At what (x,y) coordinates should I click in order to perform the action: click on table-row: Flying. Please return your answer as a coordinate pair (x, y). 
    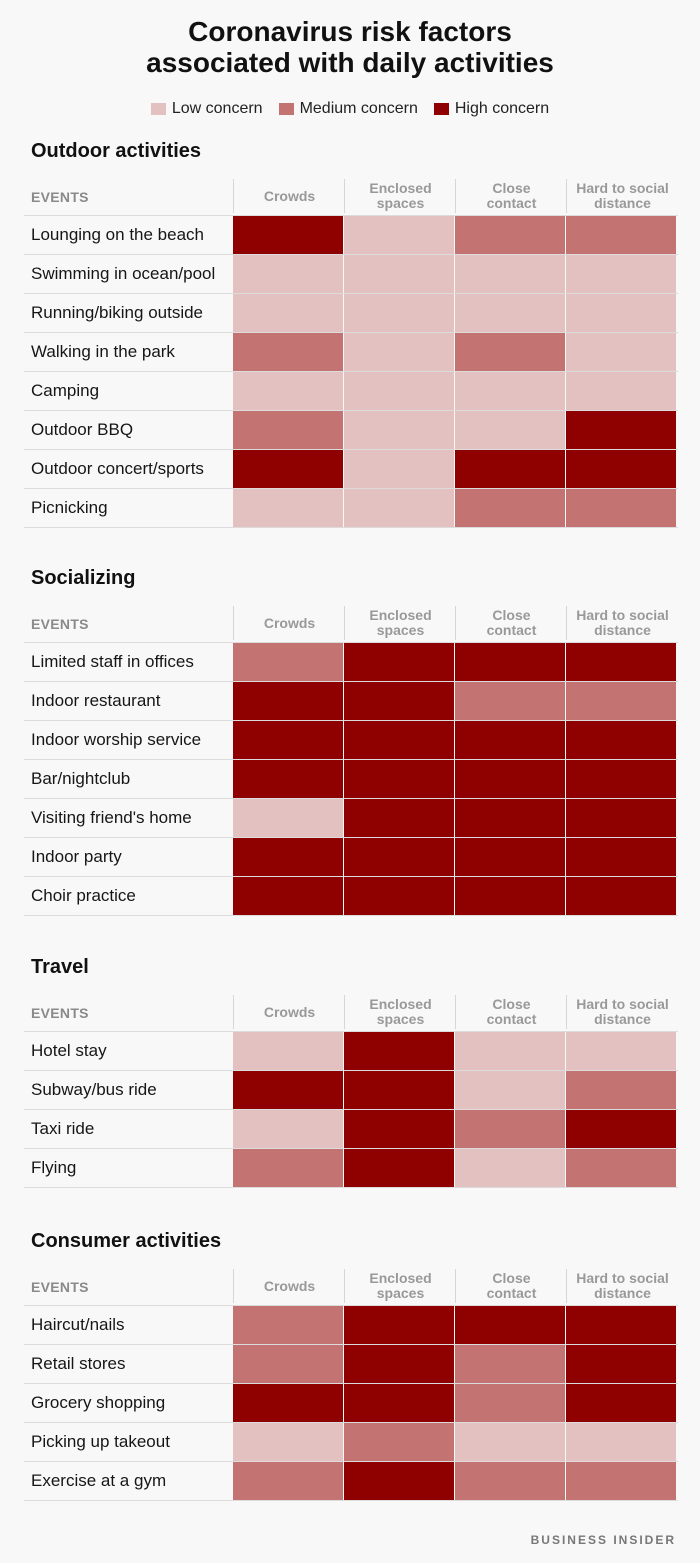
    Looking at the image, I should click on (351, 1168).